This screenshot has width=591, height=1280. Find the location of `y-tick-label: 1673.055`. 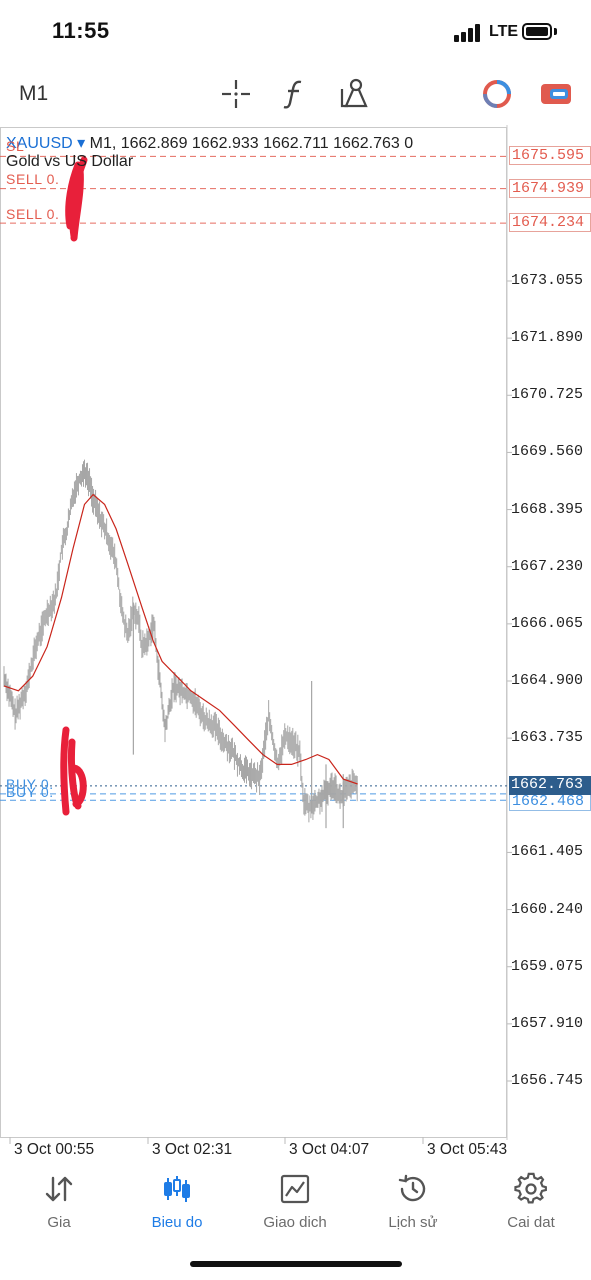

y-tick-label: 1673.055 is located at coordinates (547, 280).